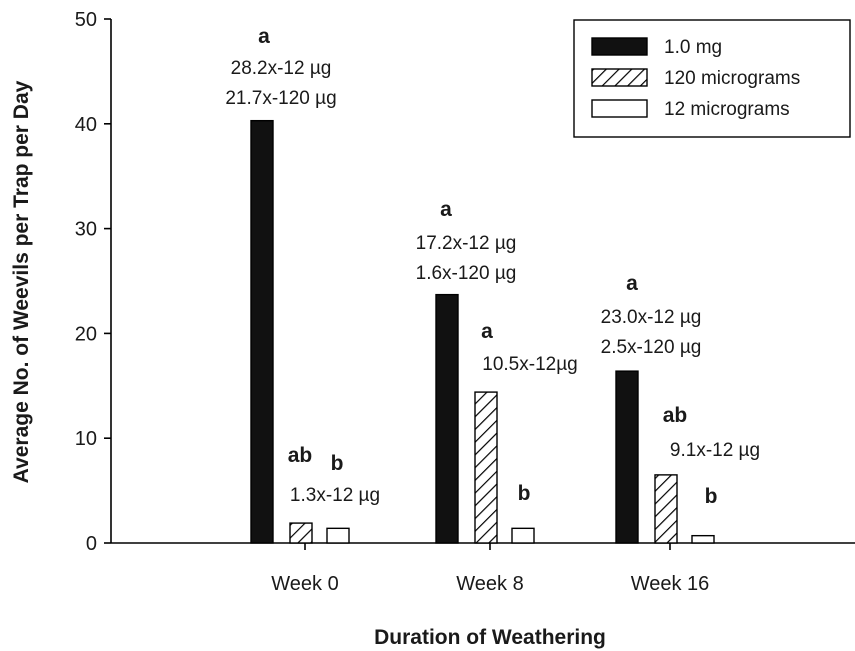 The width and height of the screenshot is (855, 651). I want to click on ratio-label: 2.5x-120 µg, so click(651, 347).